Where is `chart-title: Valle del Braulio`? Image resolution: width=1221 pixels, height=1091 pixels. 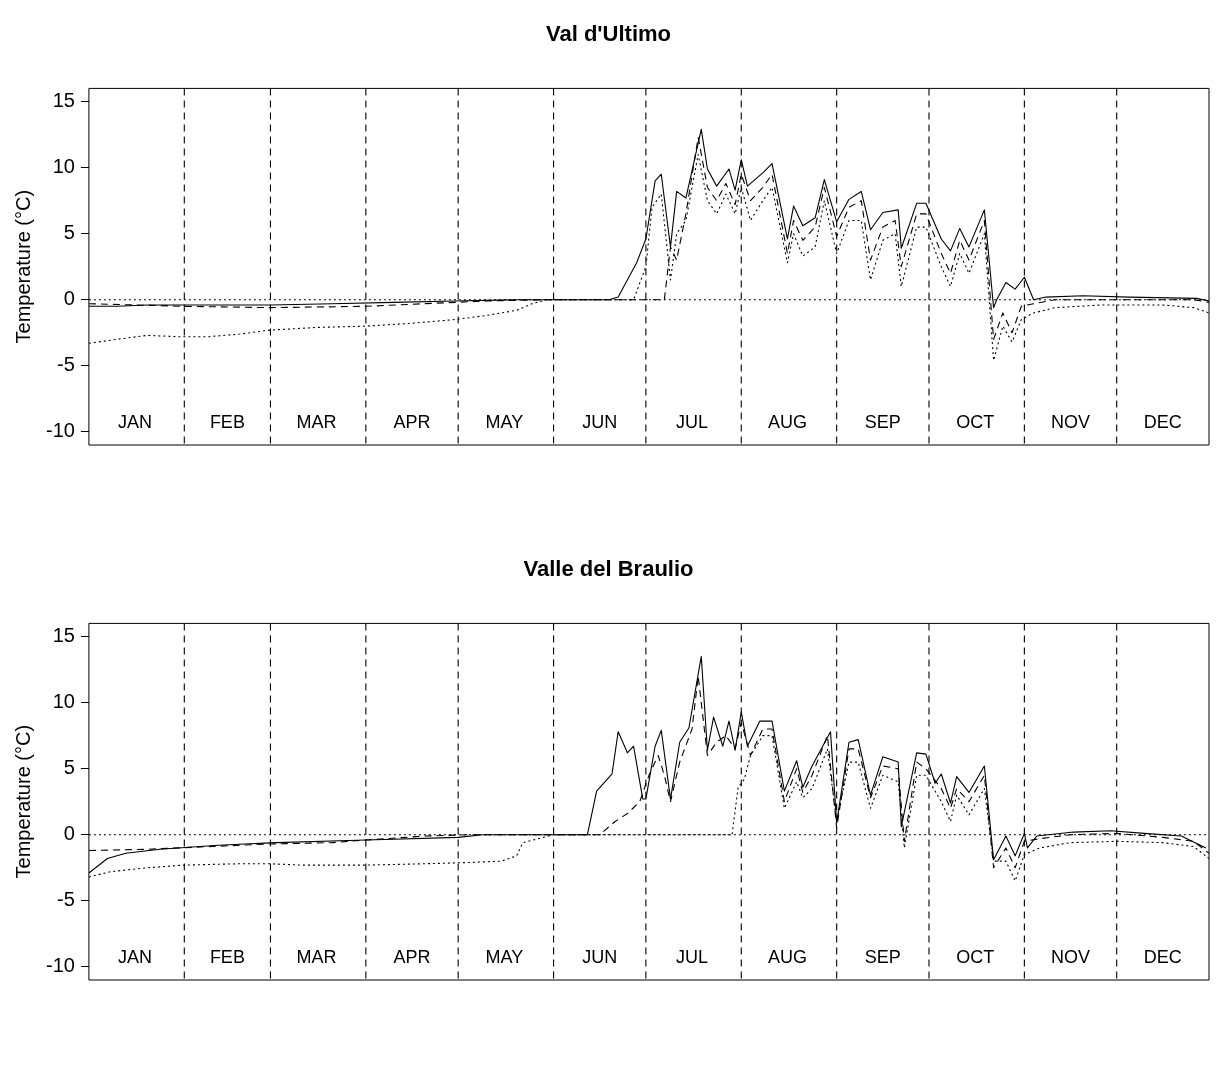 chart-title: Valle del Braulio is located at coordinates (608, 569).